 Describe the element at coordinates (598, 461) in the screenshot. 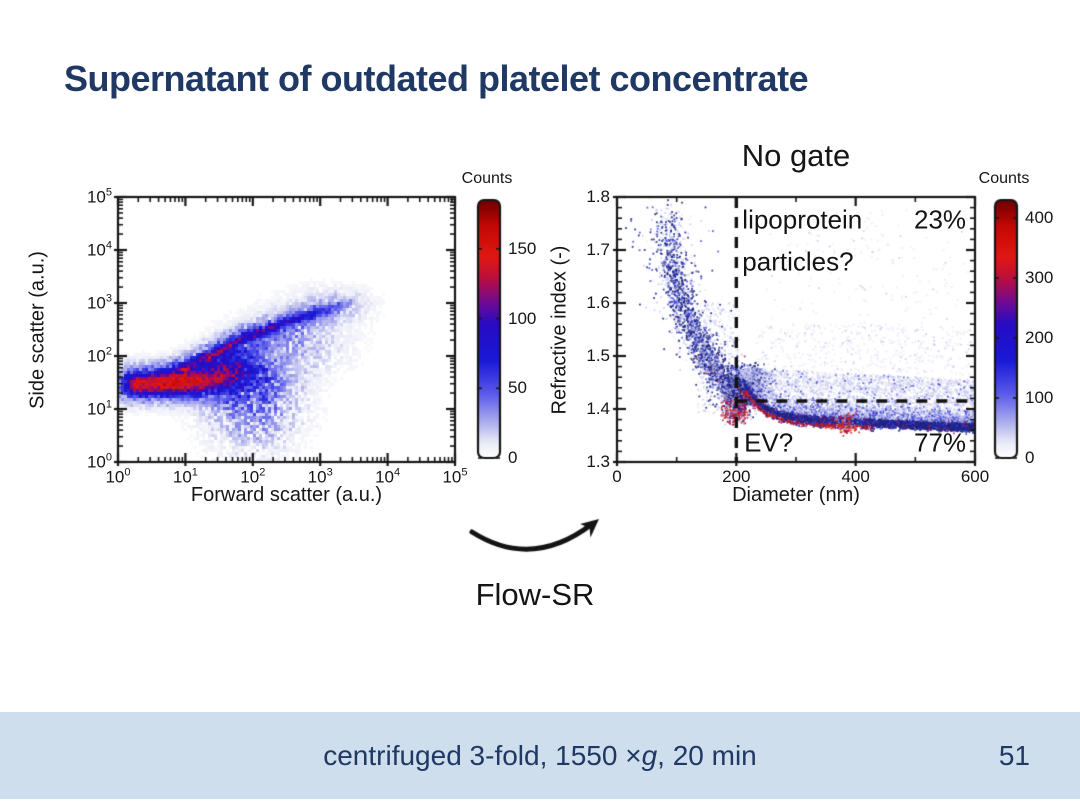

I see `right-plot-y-tick-label: 1.3` at that location.